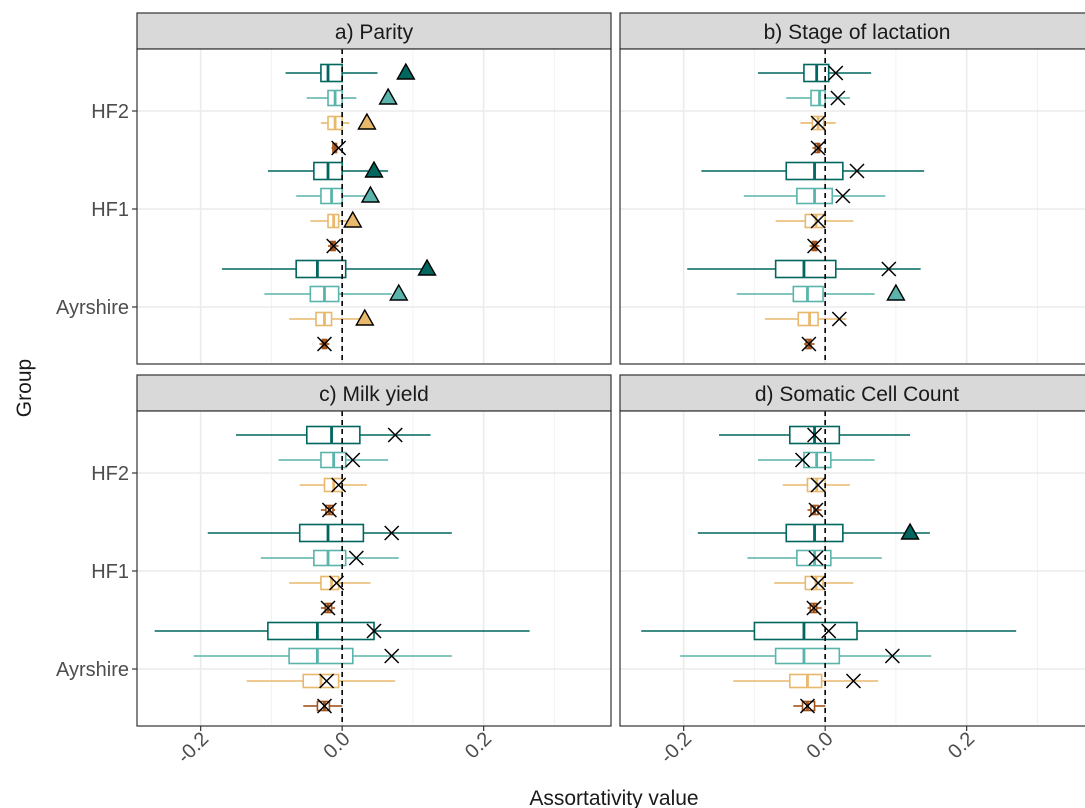 Image resolution: width=1085 pixels, height=808 pixels. I want to click on x-axis-title: Assortativity value, so click(613, 797).